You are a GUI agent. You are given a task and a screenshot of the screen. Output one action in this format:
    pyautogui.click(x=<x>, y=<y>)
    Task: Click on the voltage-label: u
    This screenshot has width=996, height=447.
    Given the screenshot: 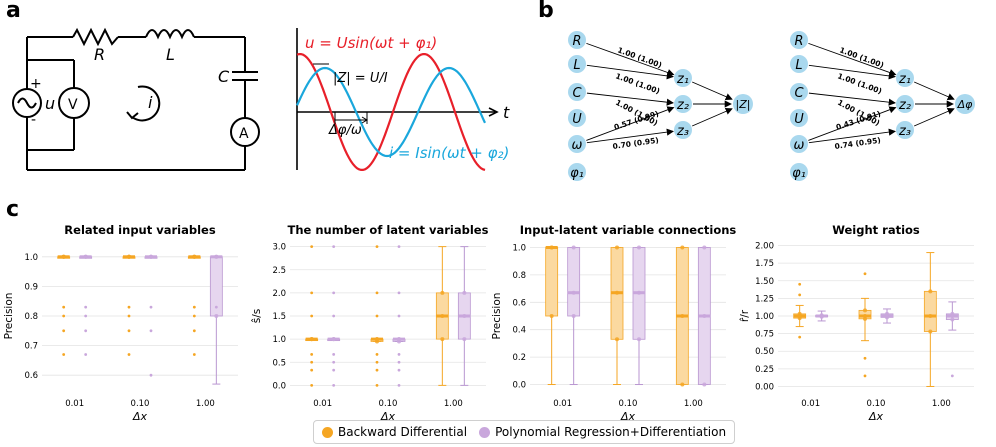 What is the action you would take?
    pyautogui.click(x=50, y=103)
    